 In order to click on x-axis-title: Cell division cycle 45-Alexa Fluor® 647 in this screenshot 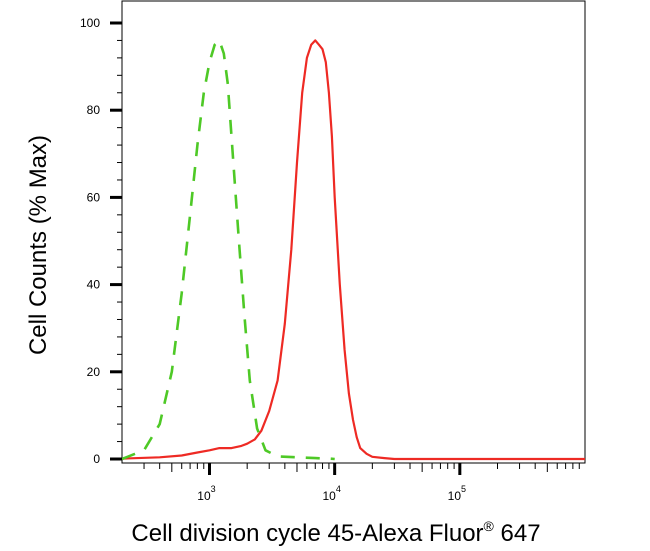, I will do `click(335, 532)`.